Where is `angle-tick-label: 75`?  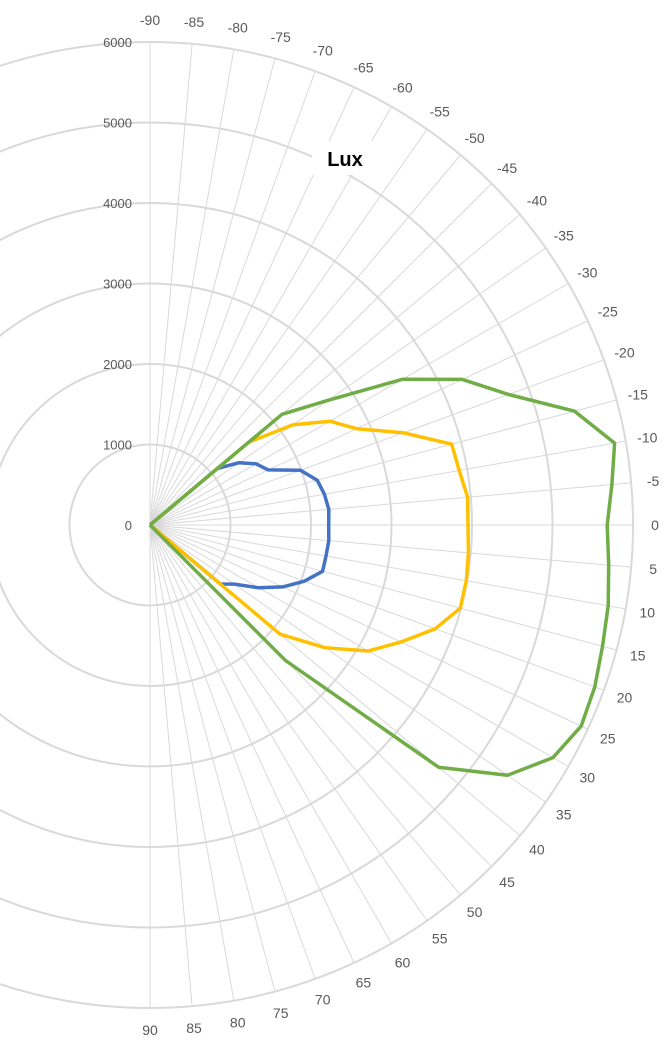 angle-tick-label: 75 is located at coordinates (281, 1013).